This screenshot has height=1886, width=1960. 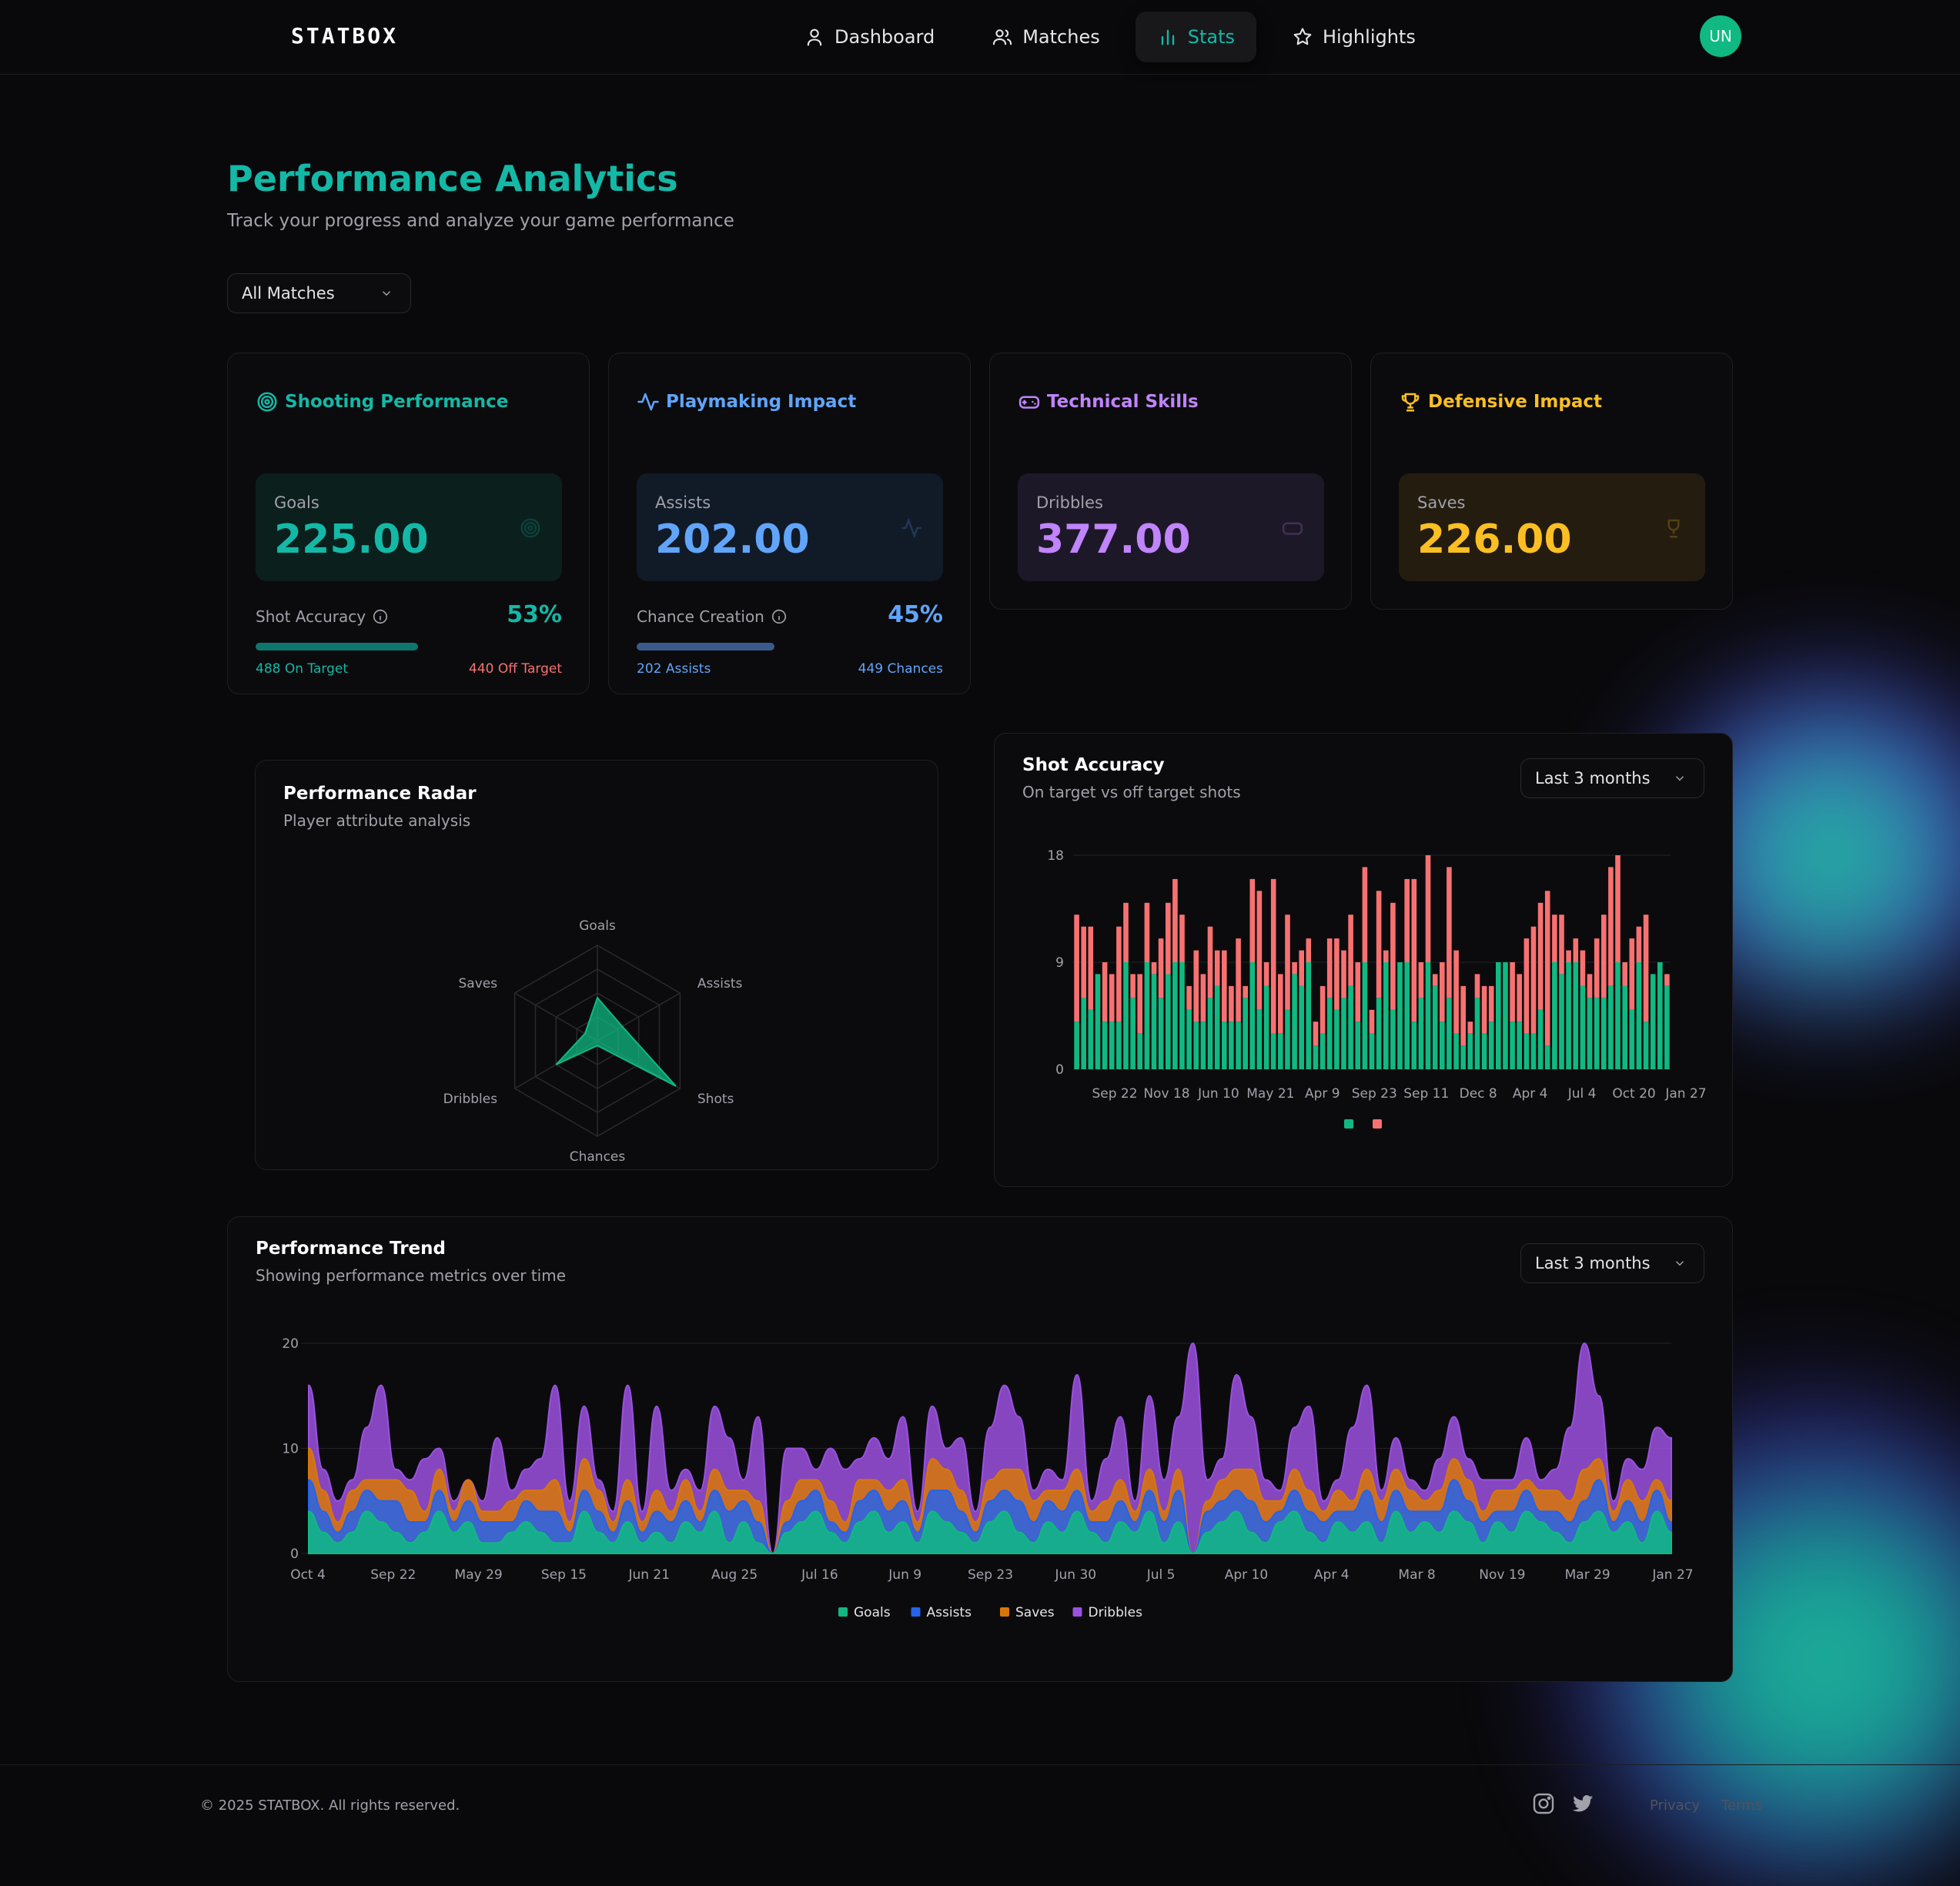 I want to click on trend-range-value: Last 3 months, so click(x=1593, y=1263).